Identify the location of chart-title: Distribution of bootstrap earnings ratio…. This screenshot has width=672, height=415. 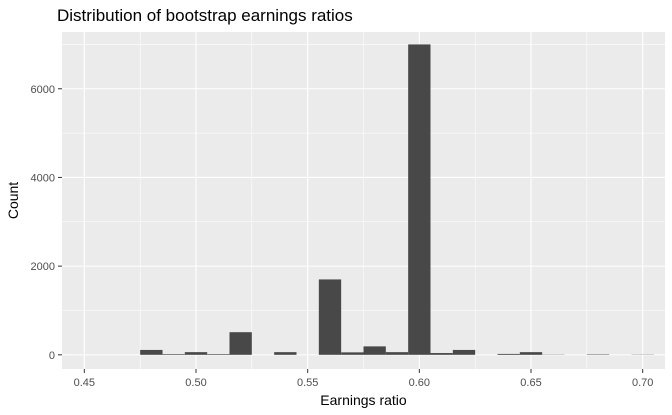
(205, 15).